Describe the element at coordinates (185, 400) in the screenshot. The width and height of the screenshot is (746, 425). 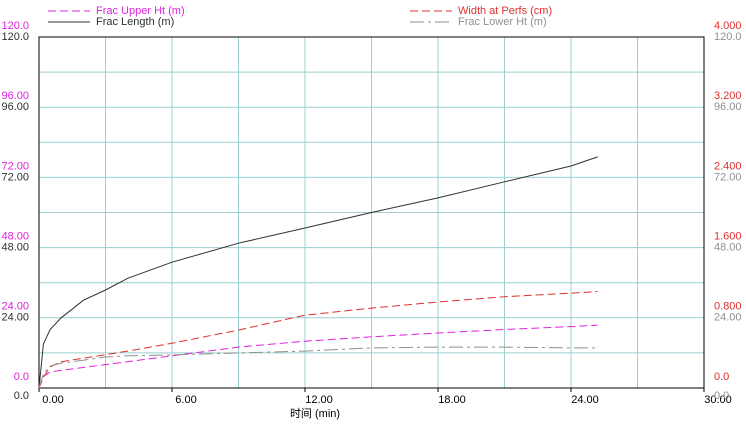
I see `x-tick-label: 6.00` at that location.